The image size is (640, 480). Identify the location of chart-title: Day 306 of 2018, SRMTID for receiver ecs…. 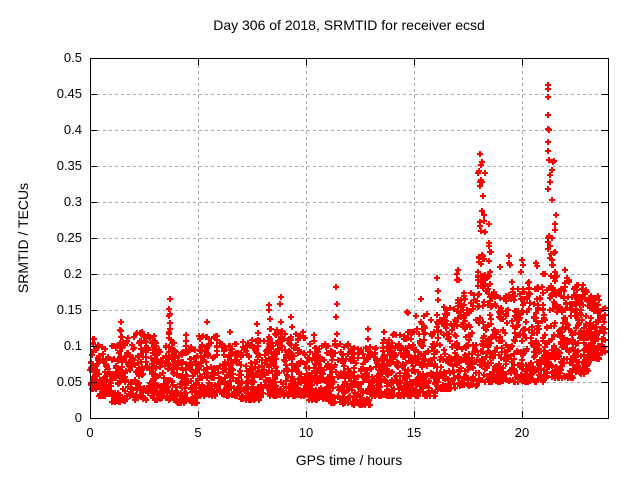
(349, 25).